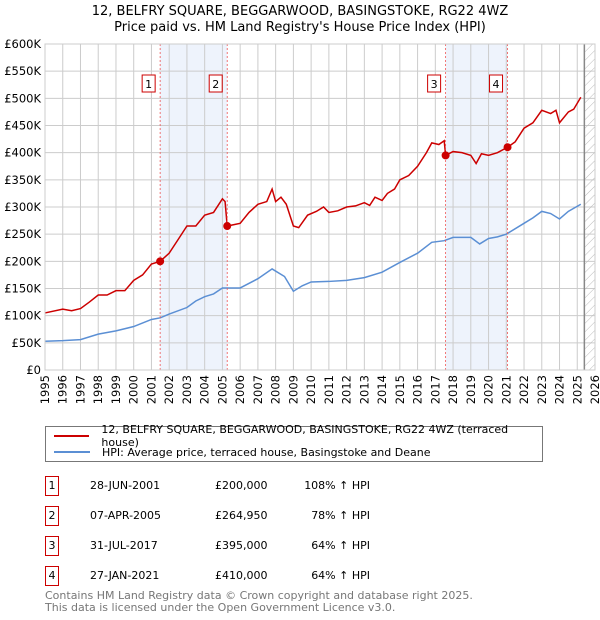  Describe the element at coordinates (187, 389) in the screenshot. I see `x-tick-label: 2003` at that location.